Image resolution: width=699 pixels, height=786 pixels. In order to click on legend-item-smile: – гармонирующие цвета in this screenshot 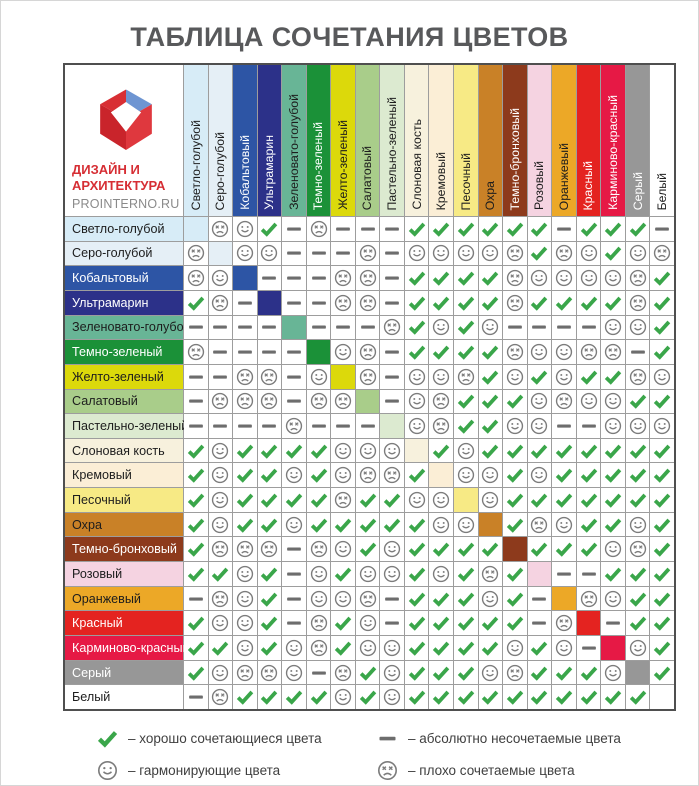, I will do `click(221, 770)`.